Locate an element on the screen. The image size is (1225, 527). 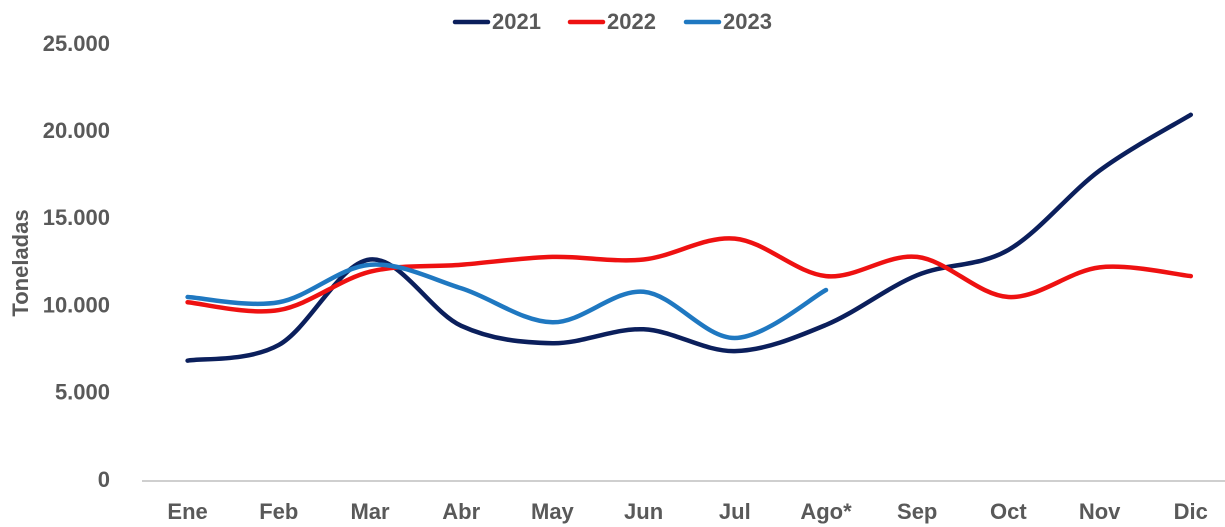
x-tick-label: Feb is located at coordinates (278, 511).